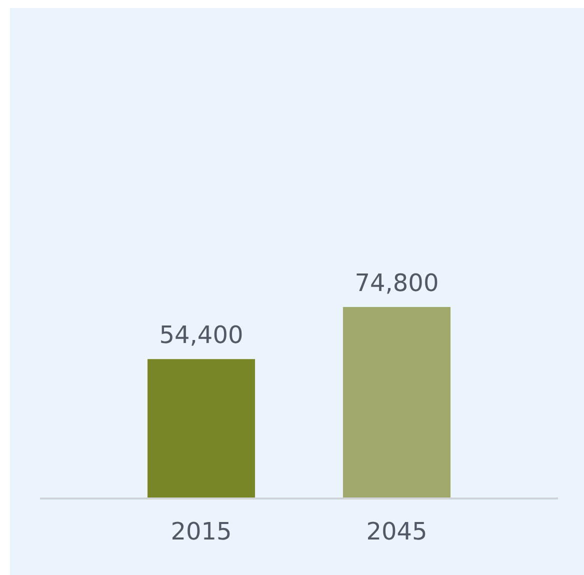  What do you see at coordinates (396, 283) in the screenshot?
I see `data-label: 74,800` at bounding box center [396, 283].